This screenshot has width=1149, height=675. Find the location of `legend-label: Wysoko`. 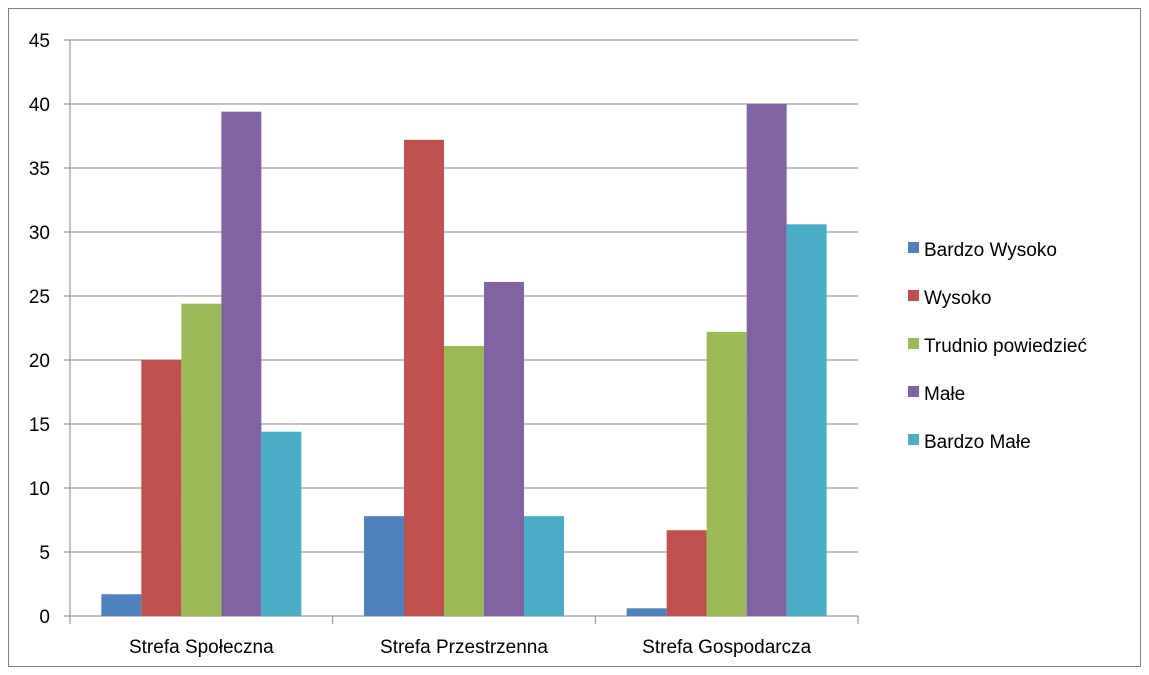

legend-label: Wysoko is located at coordinates (957, 298).